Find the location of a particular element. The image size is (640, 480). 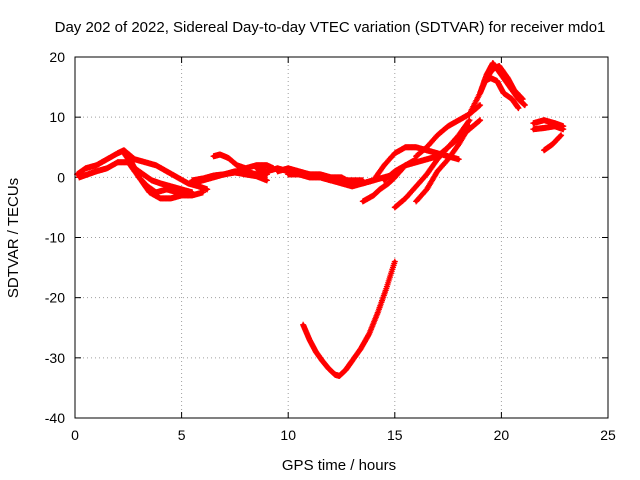

x-tick-label: 0 is located at coordinates (75, 435).